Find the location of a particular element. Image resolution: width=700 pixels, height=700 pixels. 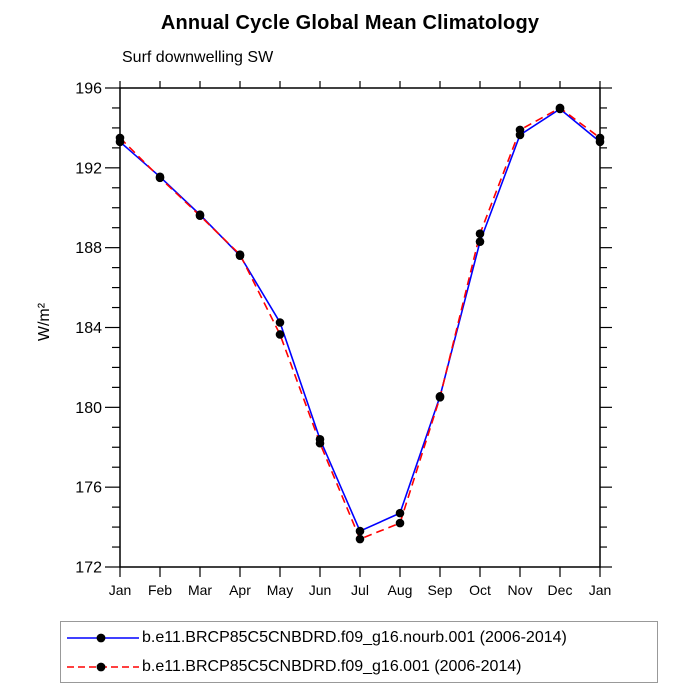

svg-text: Mar is located at coordinates (200, 590).